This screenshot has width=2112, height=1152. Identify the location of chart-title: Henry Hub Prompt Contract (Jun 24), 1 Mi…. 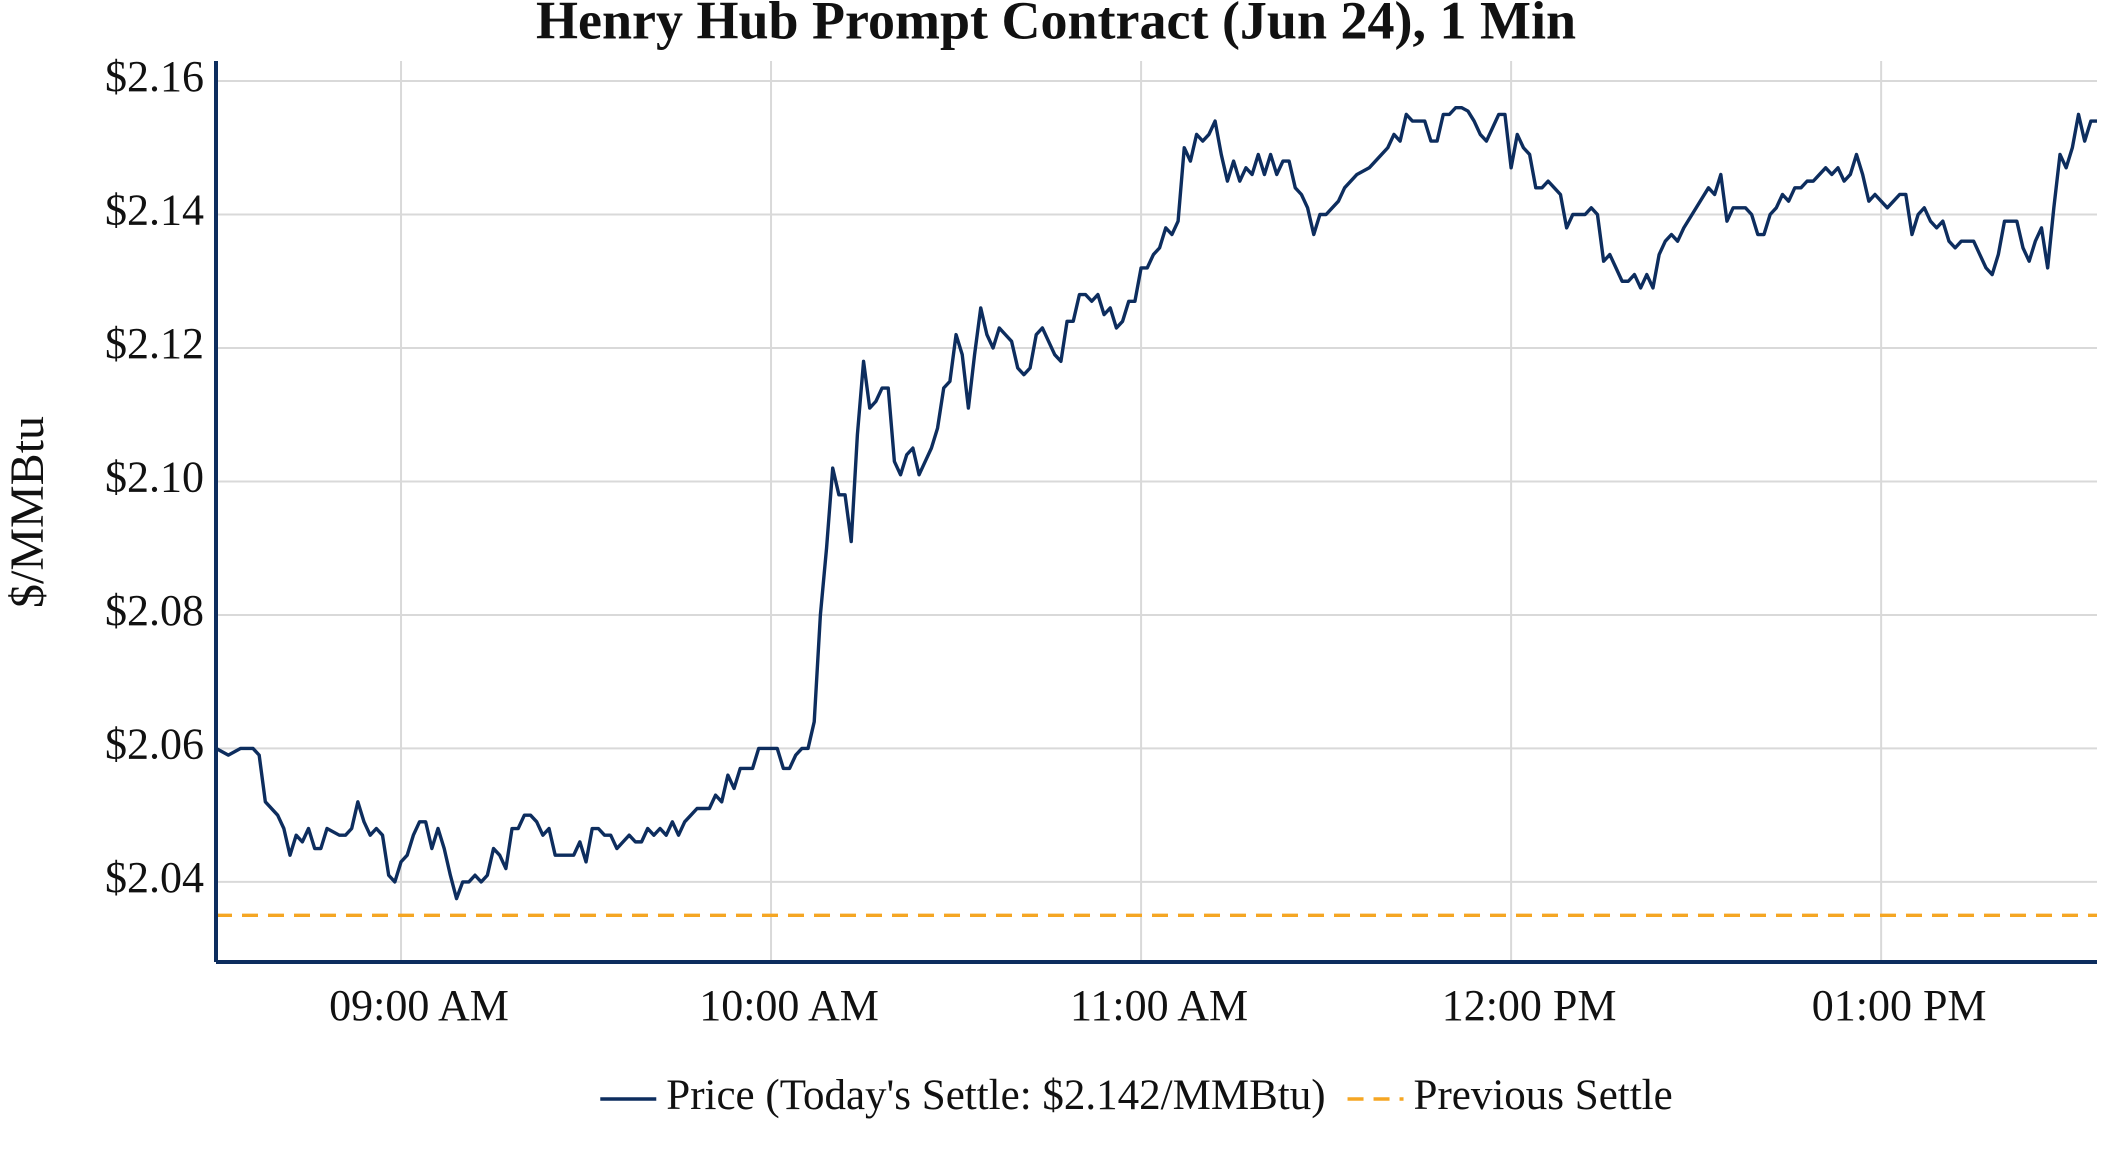
(1056, 25).